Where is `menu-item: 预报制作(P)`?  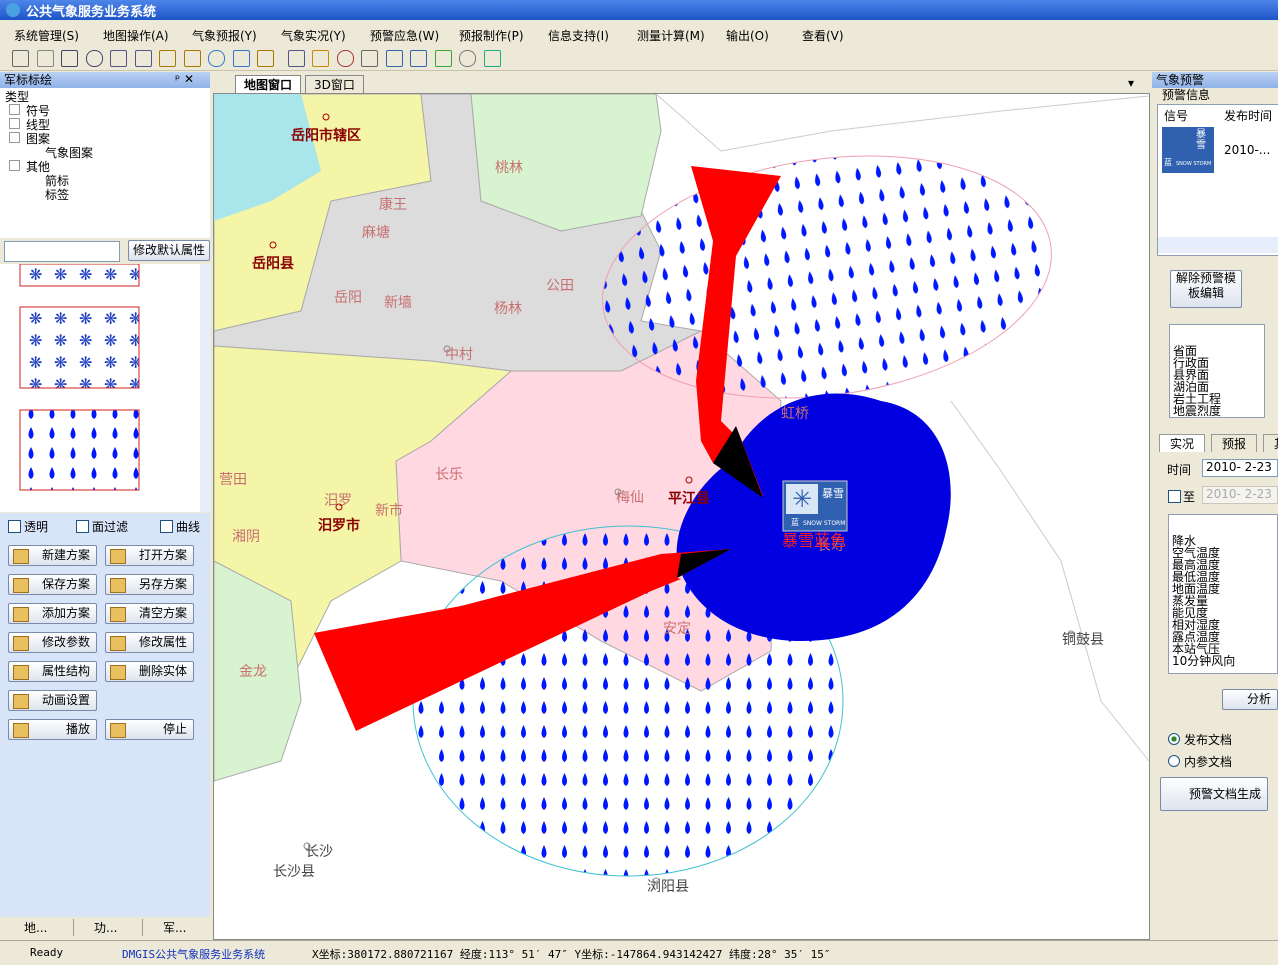
menu-item: 预报制作(P) is located at coordinates (491, 36).